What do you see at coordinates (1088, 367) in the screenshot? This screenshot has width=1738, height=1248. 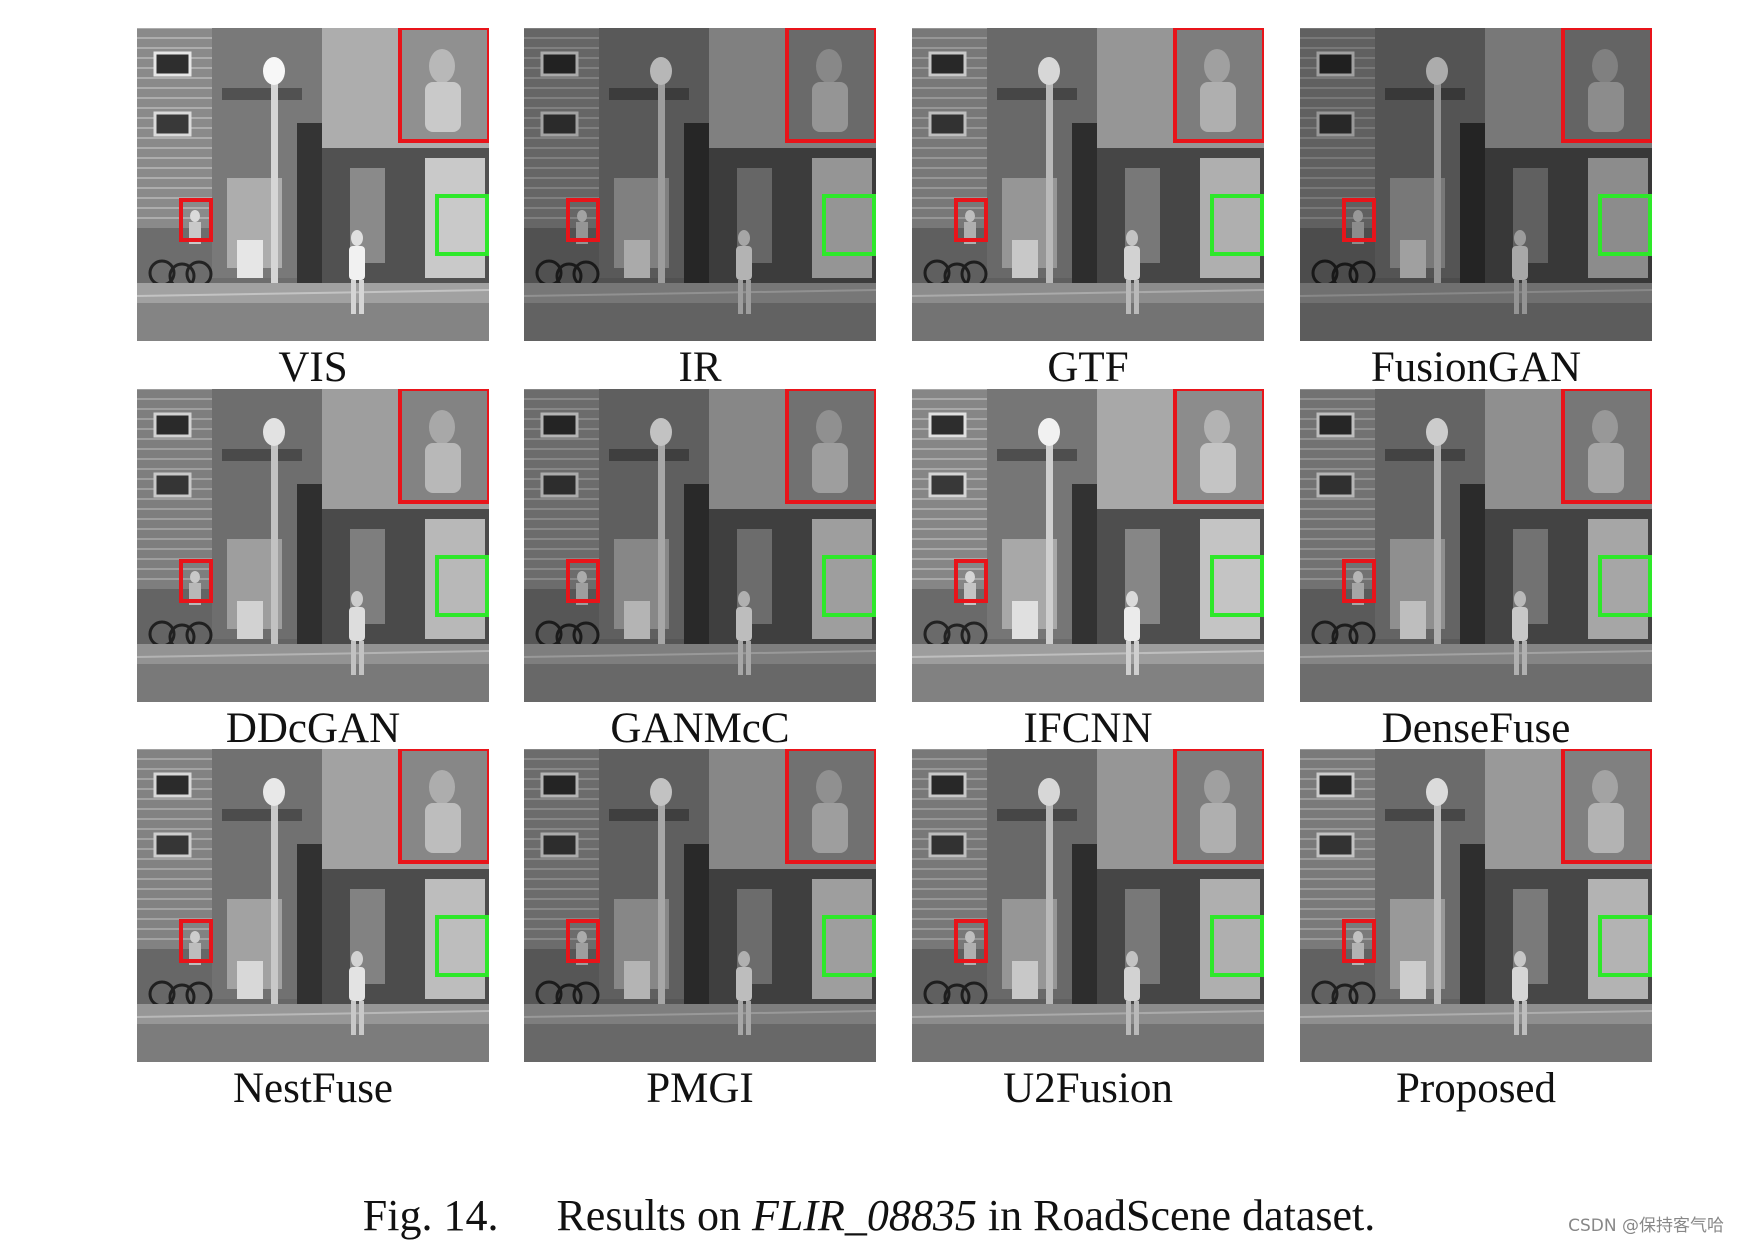 I see `panel-label: GTF` at bounding box center [1088, 367].